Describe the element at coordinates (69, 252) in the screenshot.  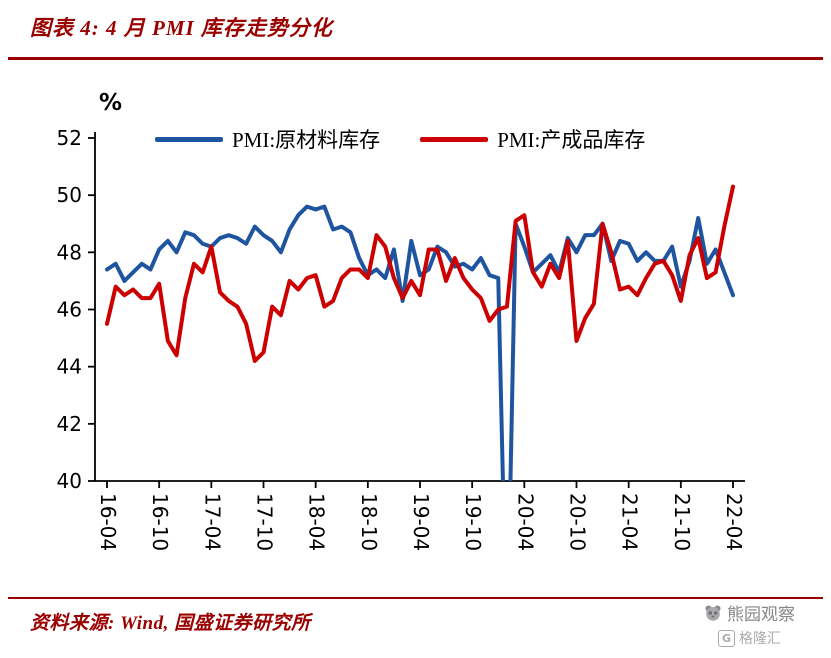
I see `y-tick-label: 48` at that location.